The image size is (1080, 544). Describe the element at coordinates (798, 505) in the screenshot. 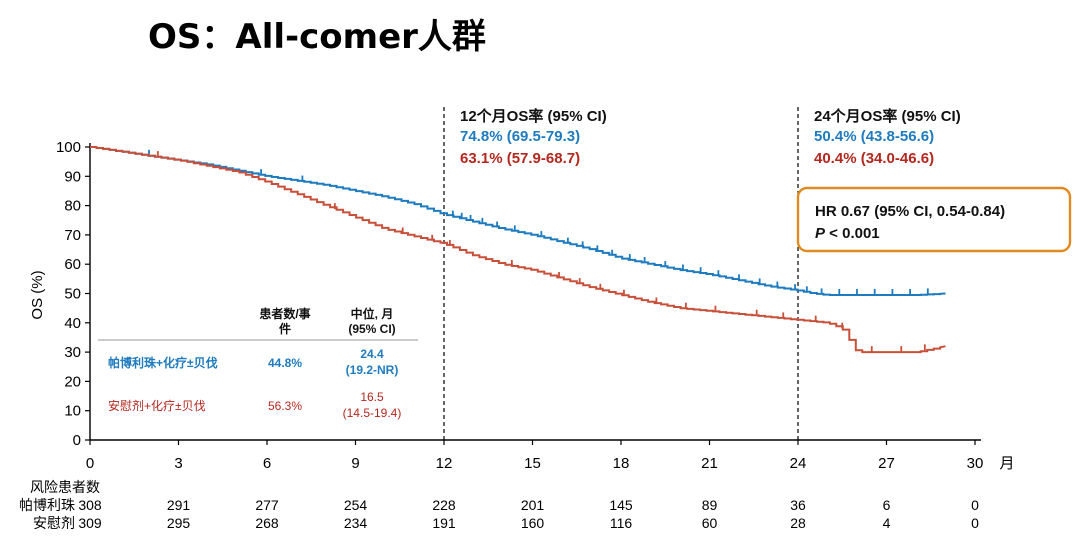

I see `risk-value: 36` at that location.